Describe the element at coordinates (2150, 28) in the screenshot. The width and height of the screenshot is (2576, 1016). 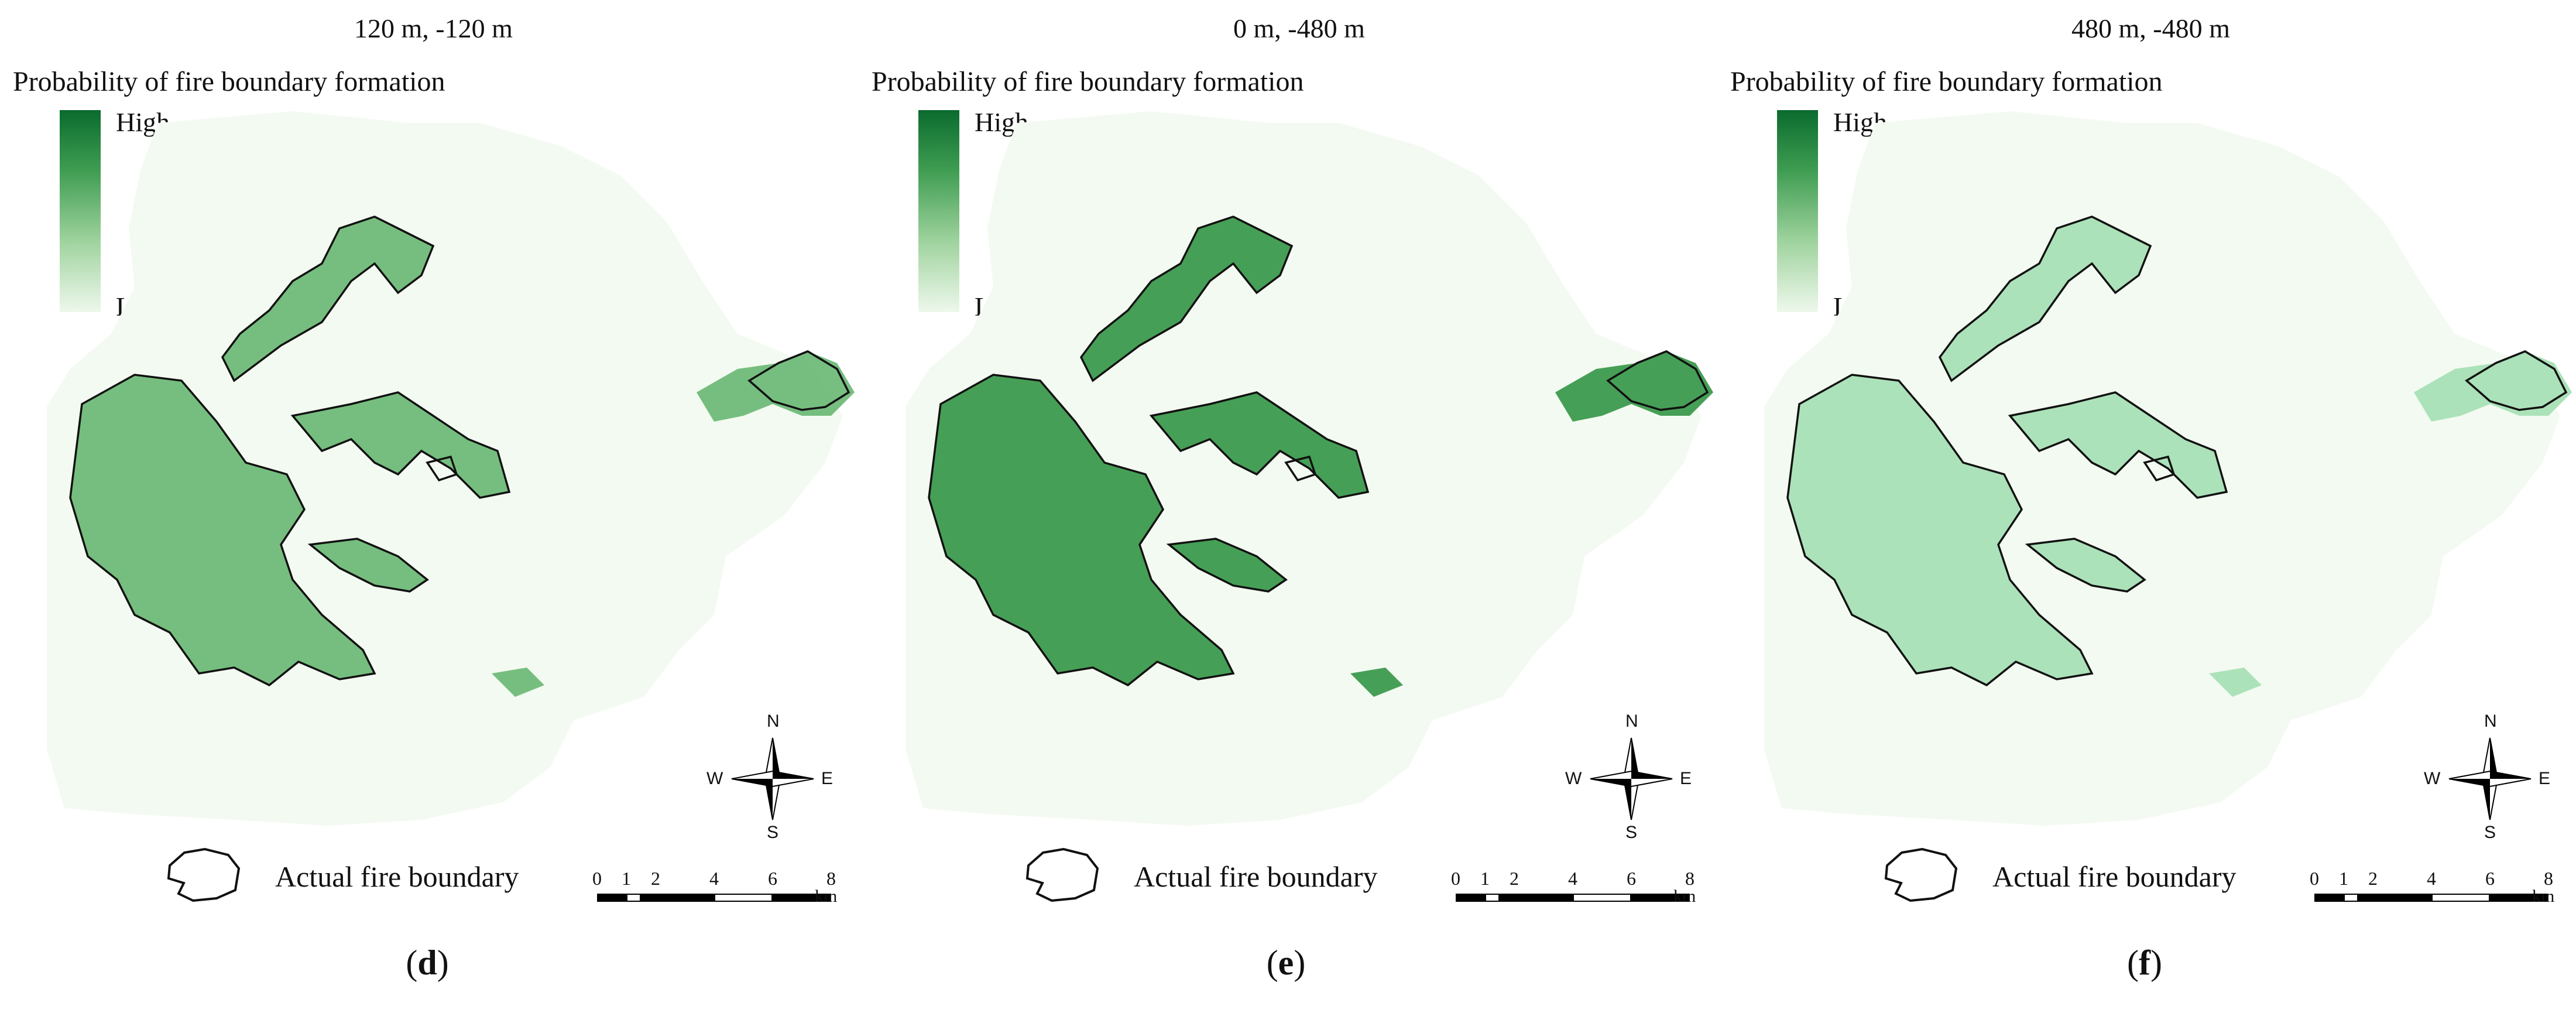
I see `panel-title: 480 m, -480 m` at that location.